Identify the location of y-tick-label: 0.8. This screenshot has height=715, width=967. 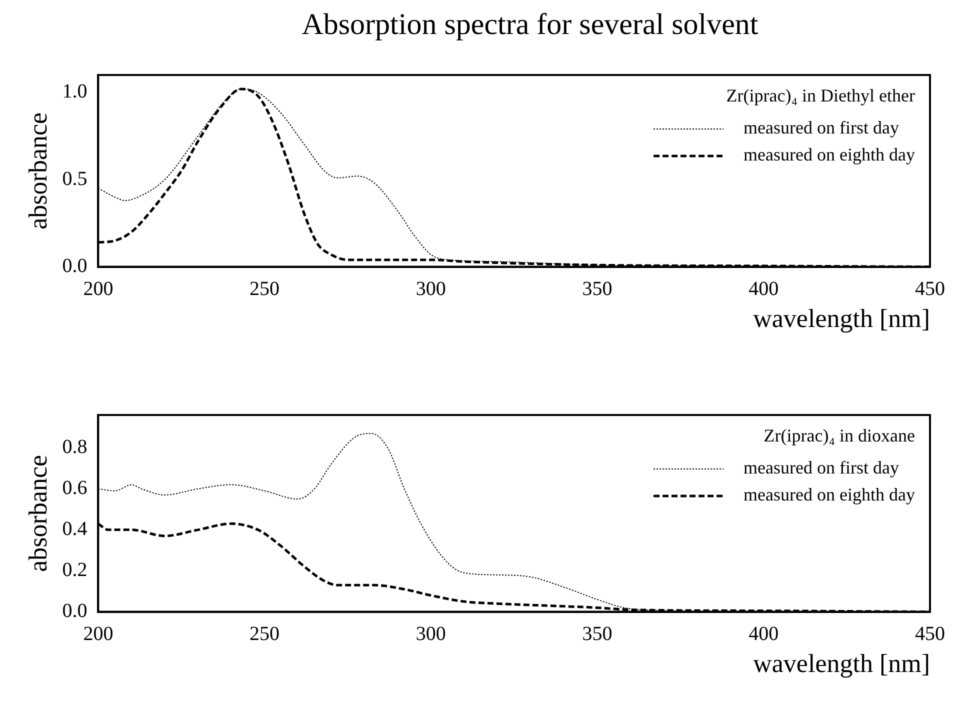
(75, 447).